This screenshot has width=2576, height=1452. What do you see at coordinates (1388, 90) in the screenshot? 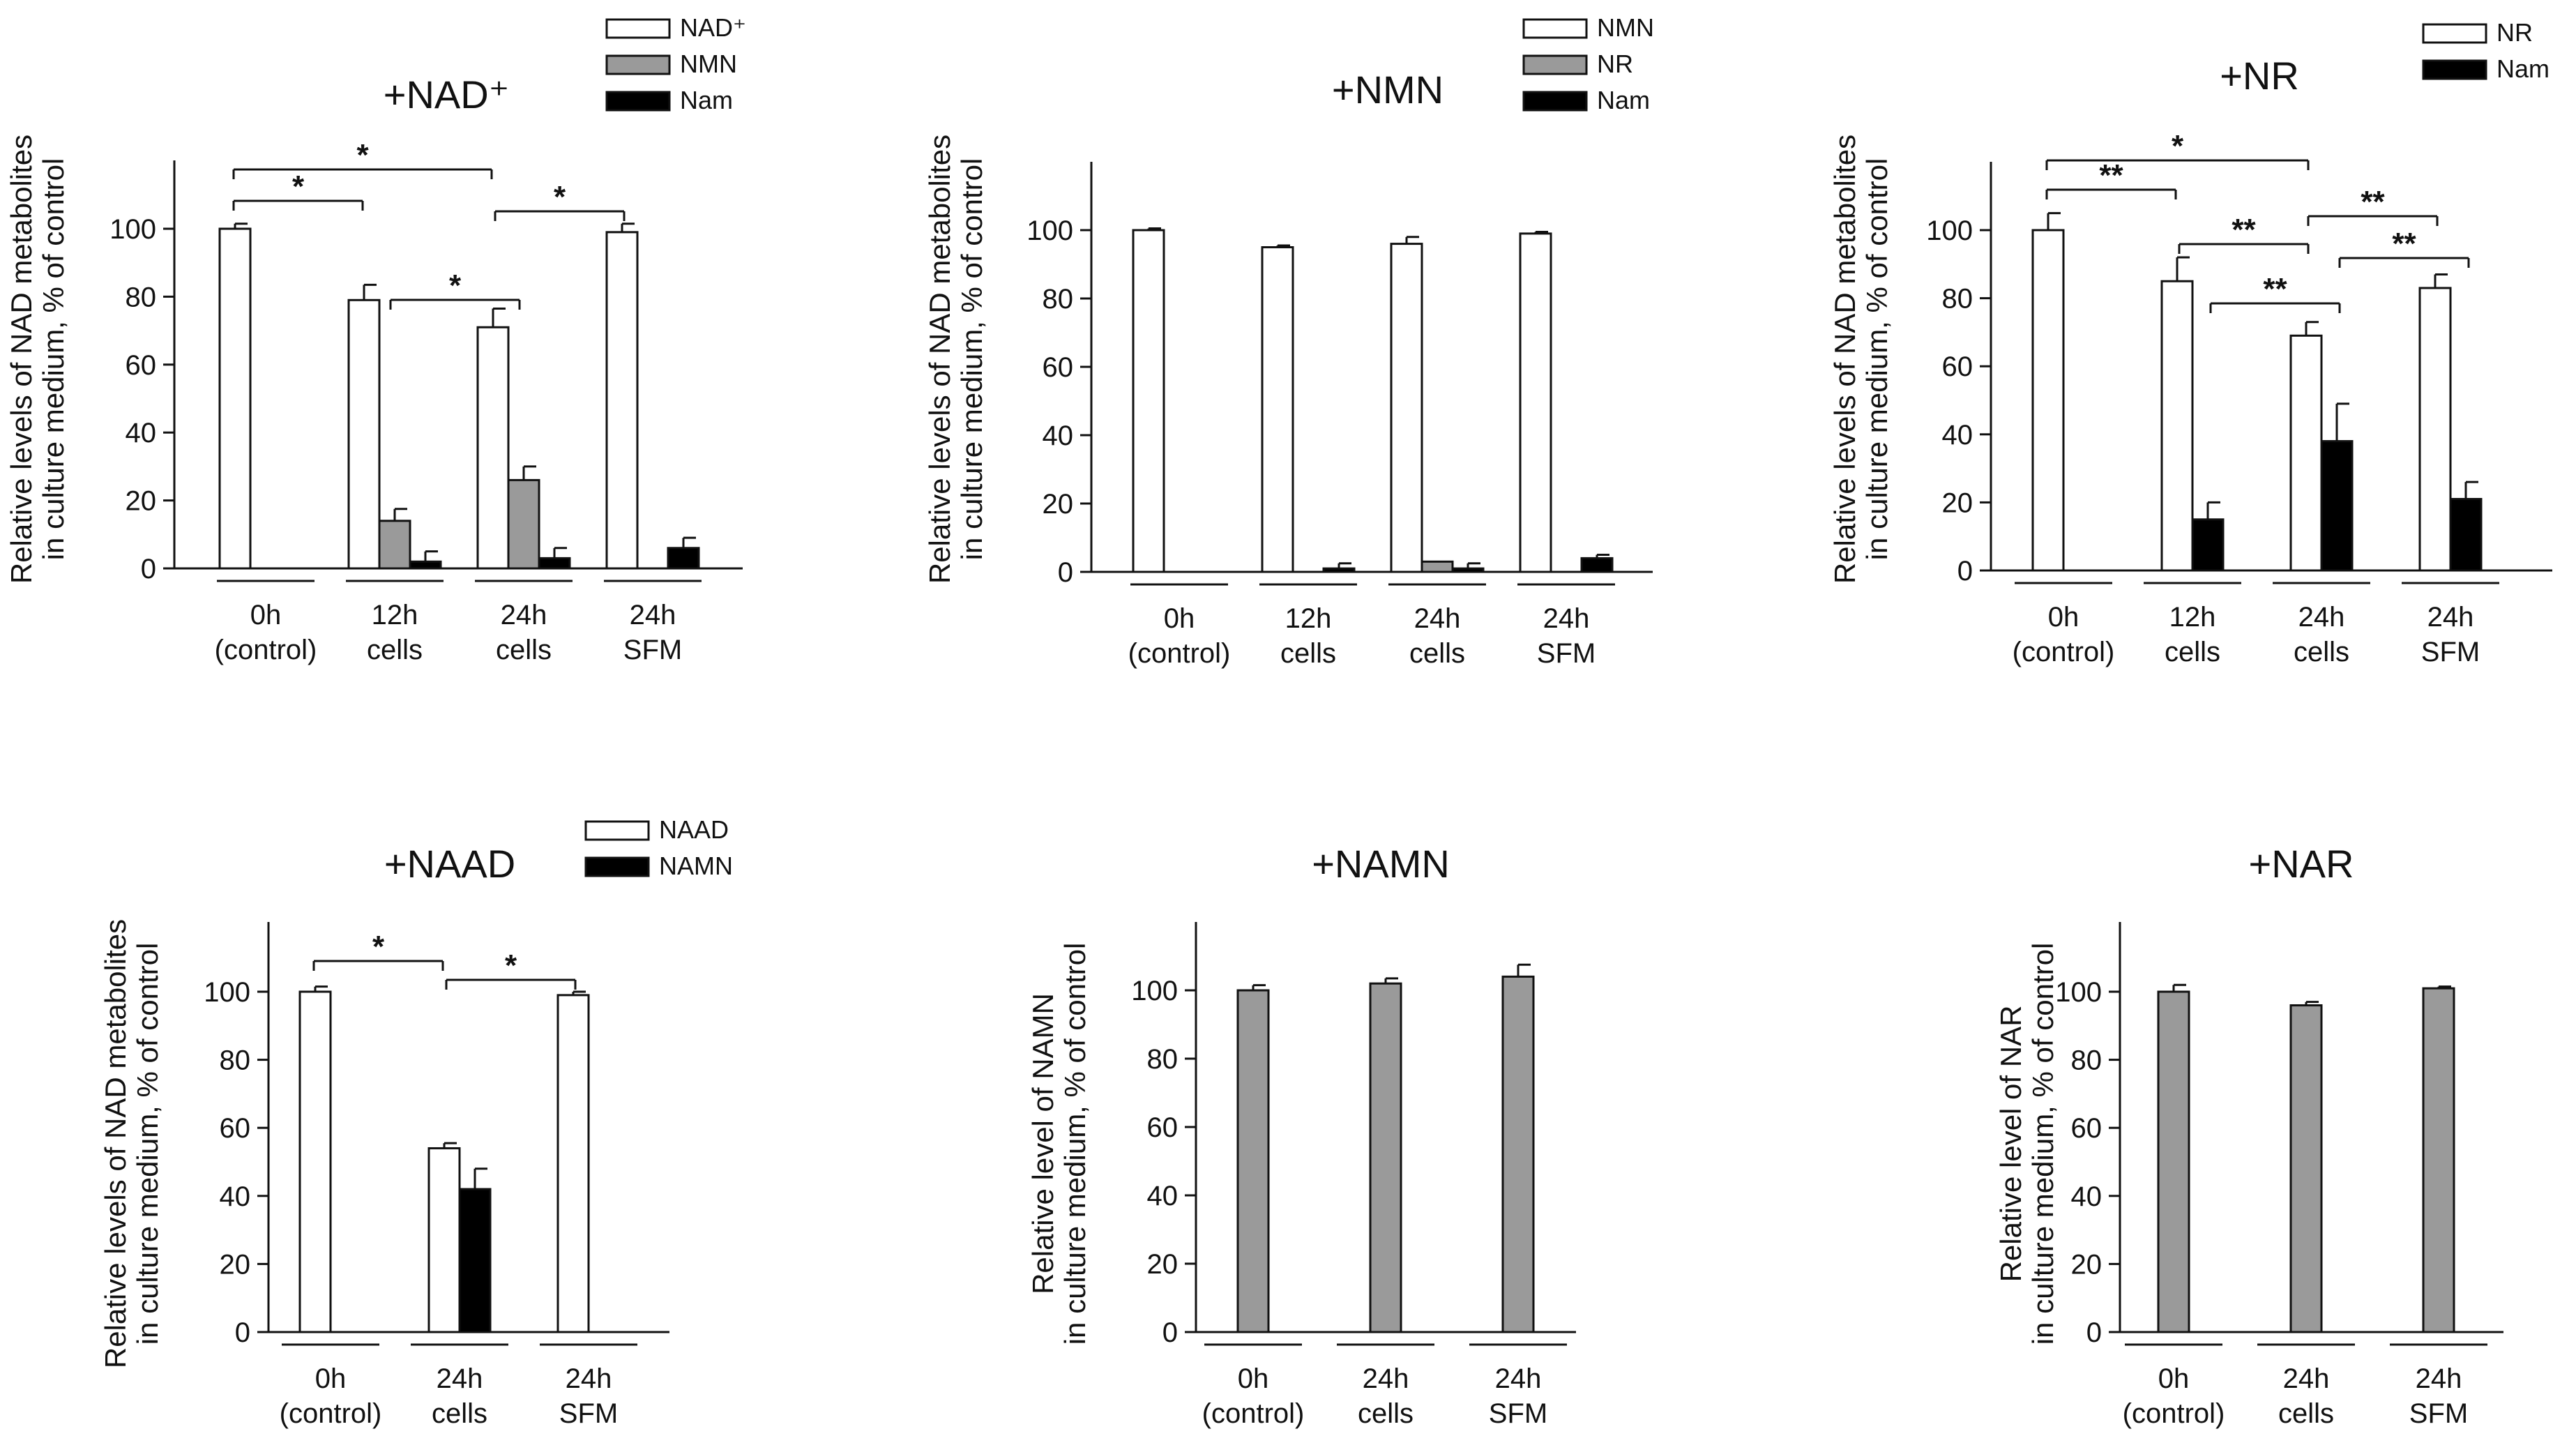
I see `chart-title: +NMN` at bounding box center [1388, 90].